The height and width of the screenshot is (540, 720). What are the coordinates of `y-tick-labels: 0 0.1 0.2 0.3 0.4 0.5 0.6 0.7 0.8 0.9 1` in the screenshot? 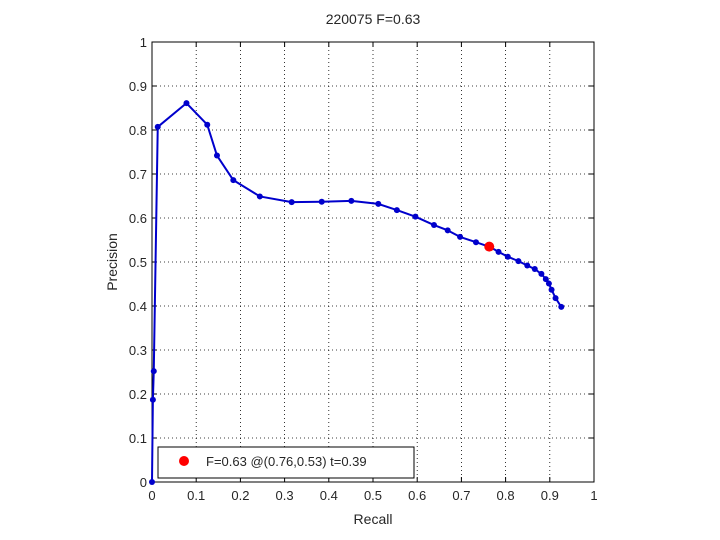 It's located at (138, 262).